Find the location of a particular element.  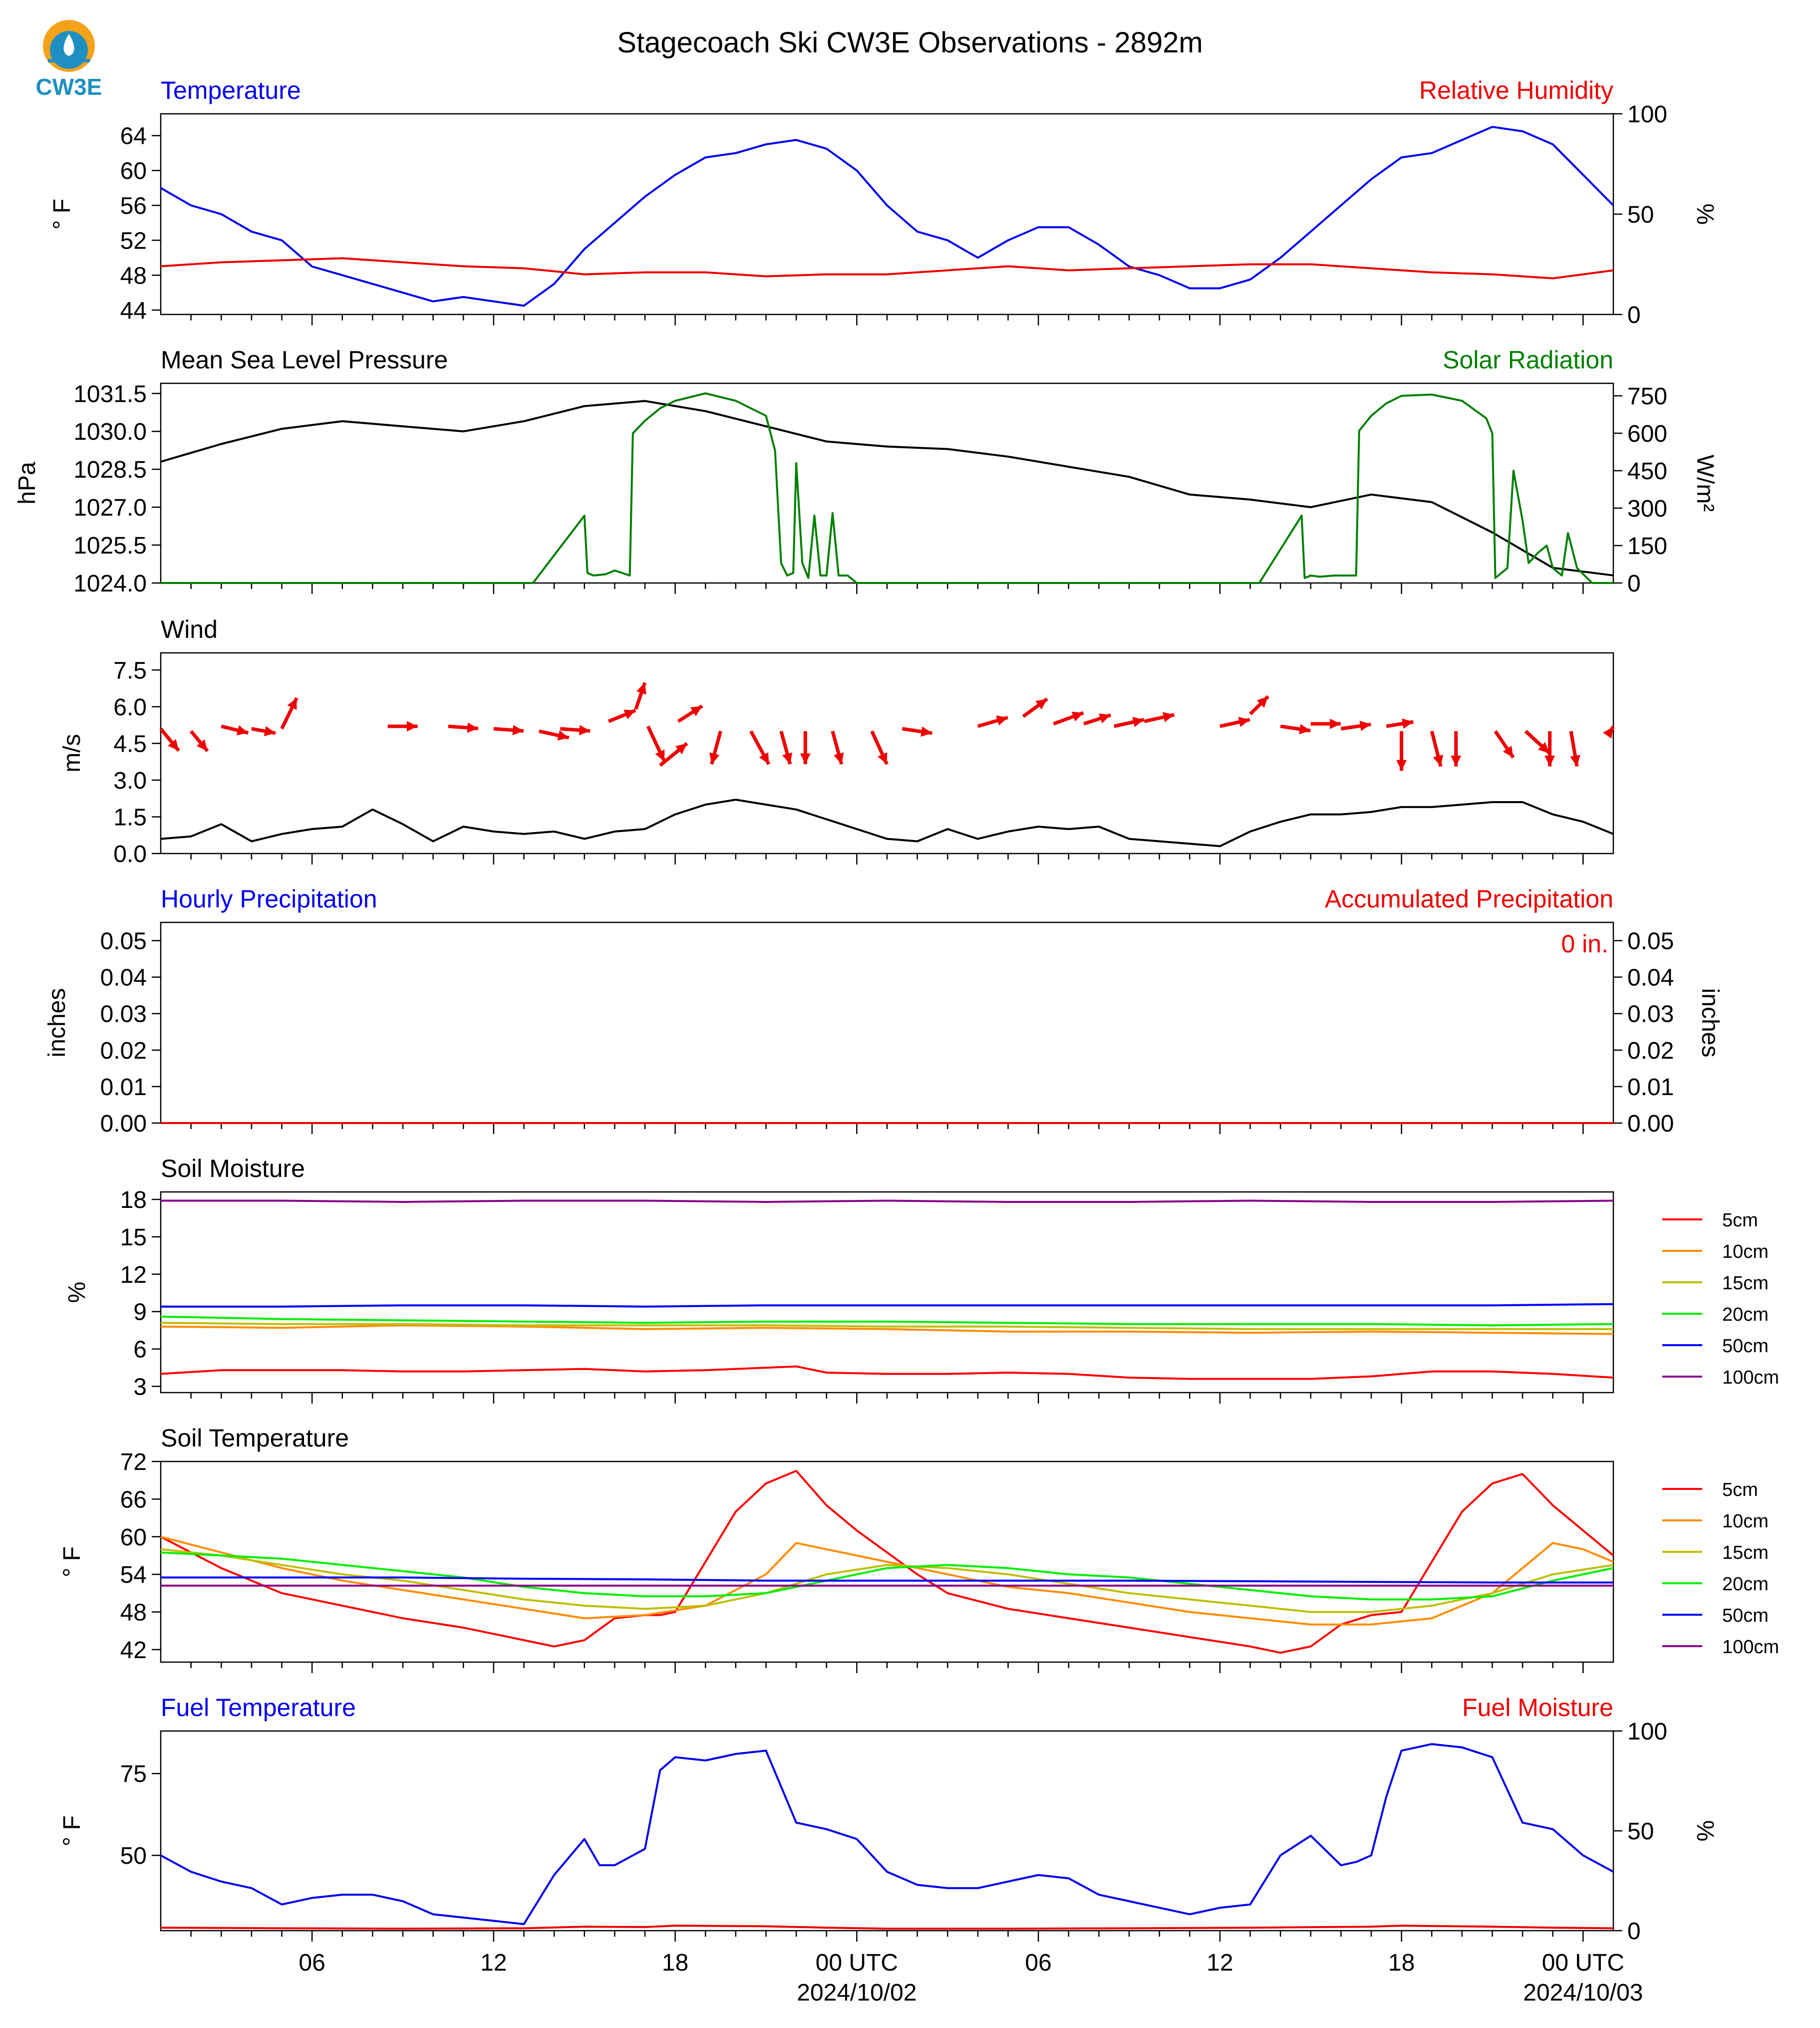

series-line-10cm is located at coordinates (887, 1329).